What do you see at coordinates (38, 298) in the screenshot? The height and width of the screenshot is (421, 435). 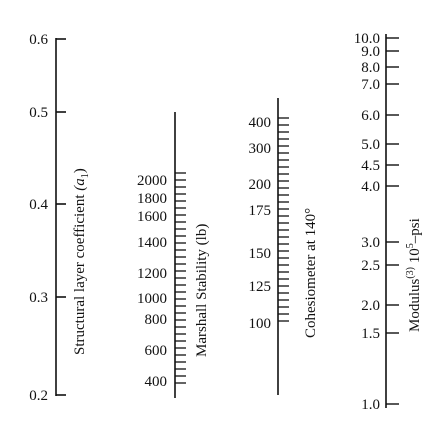 I see `tick-label-a1-3: 0.3` at bounding box center [38, 298].